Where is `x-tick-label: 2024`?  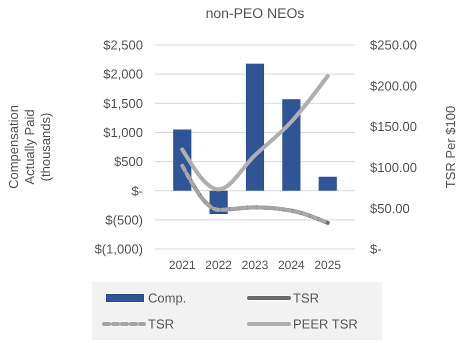
x-tick-label: 2024 is located at coordinates (292, 265).